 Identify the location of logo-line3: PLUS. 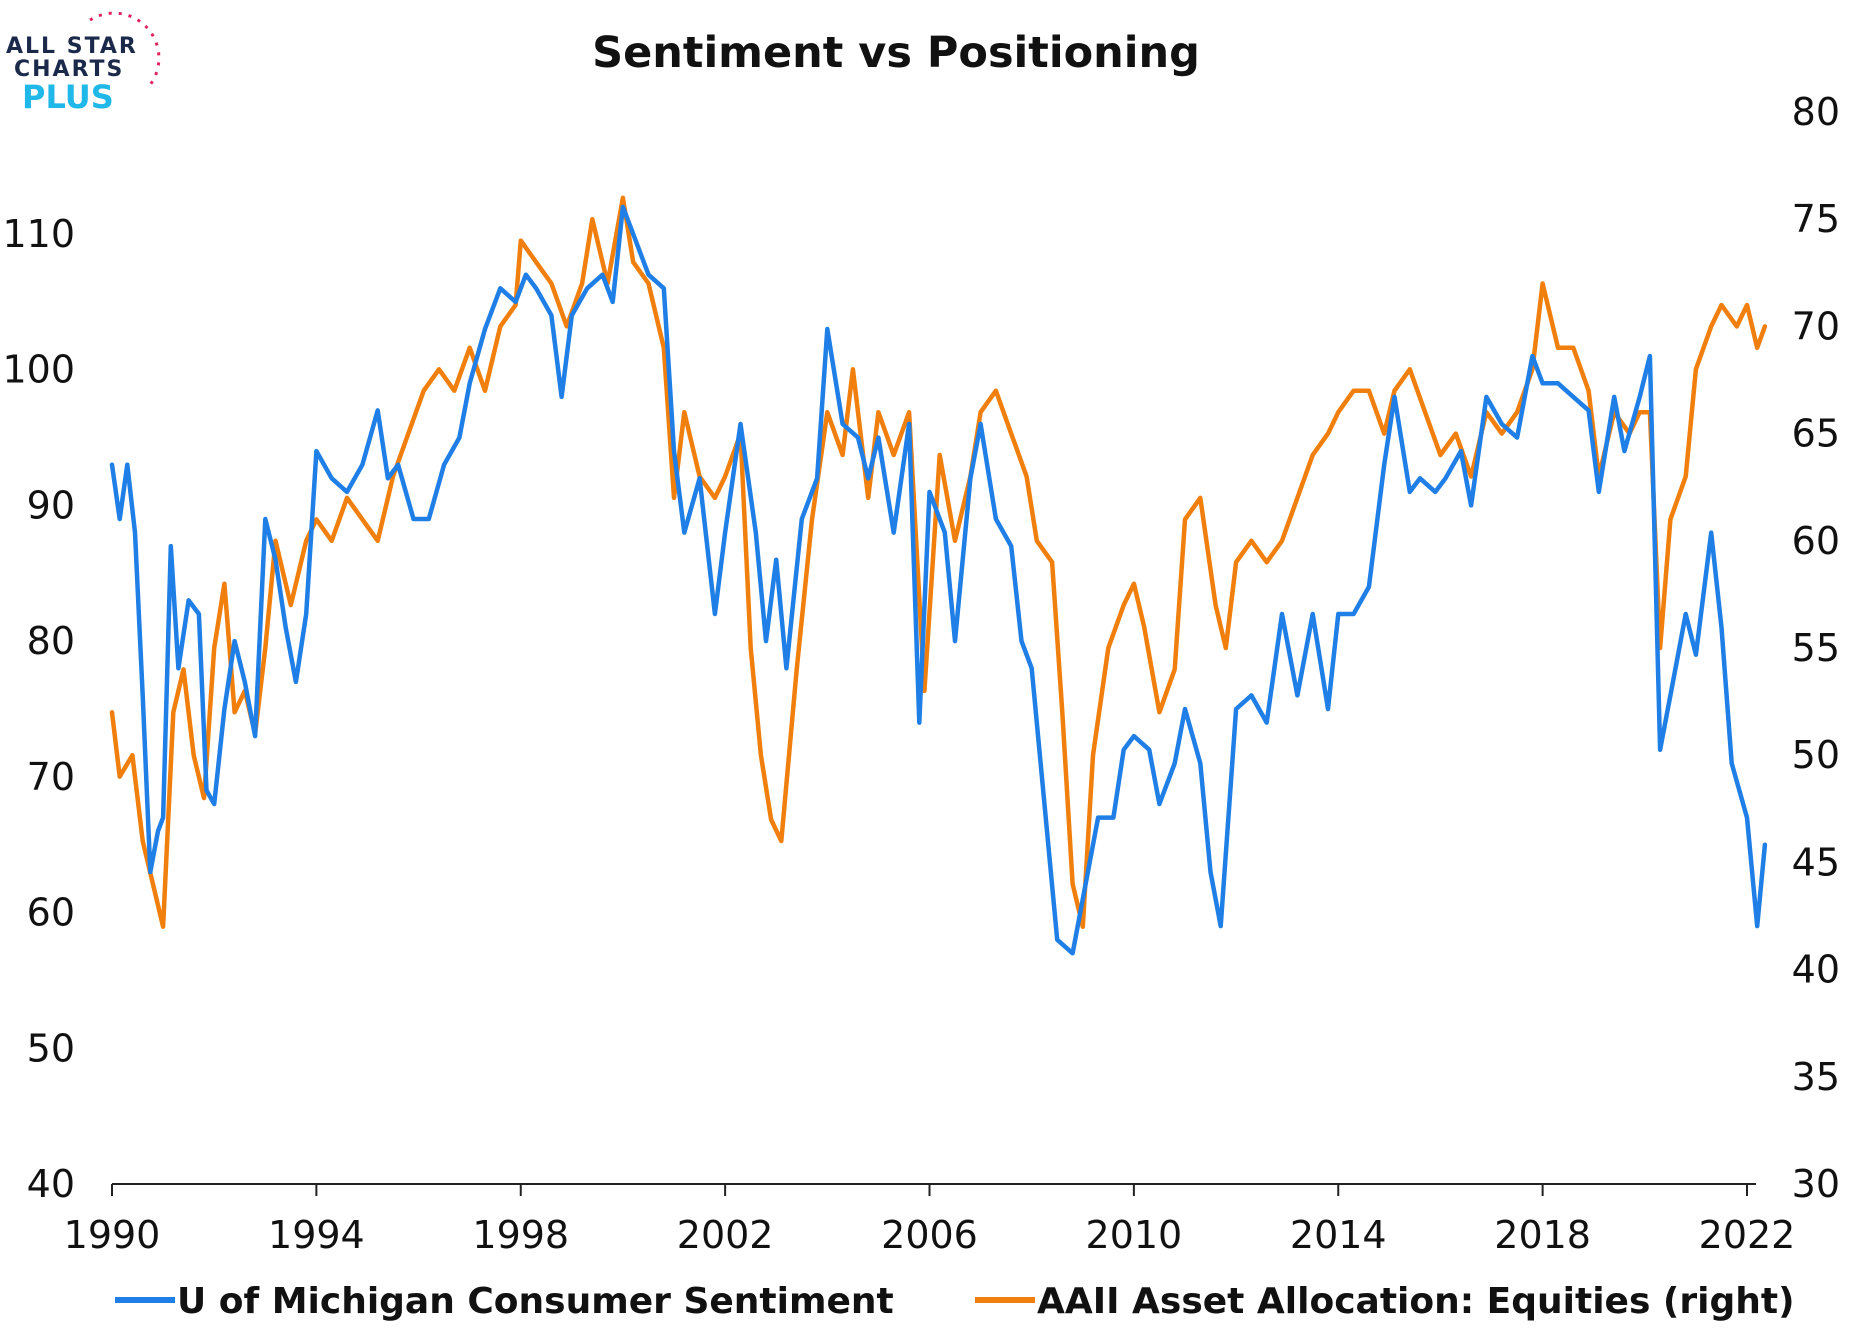
(68, 97).